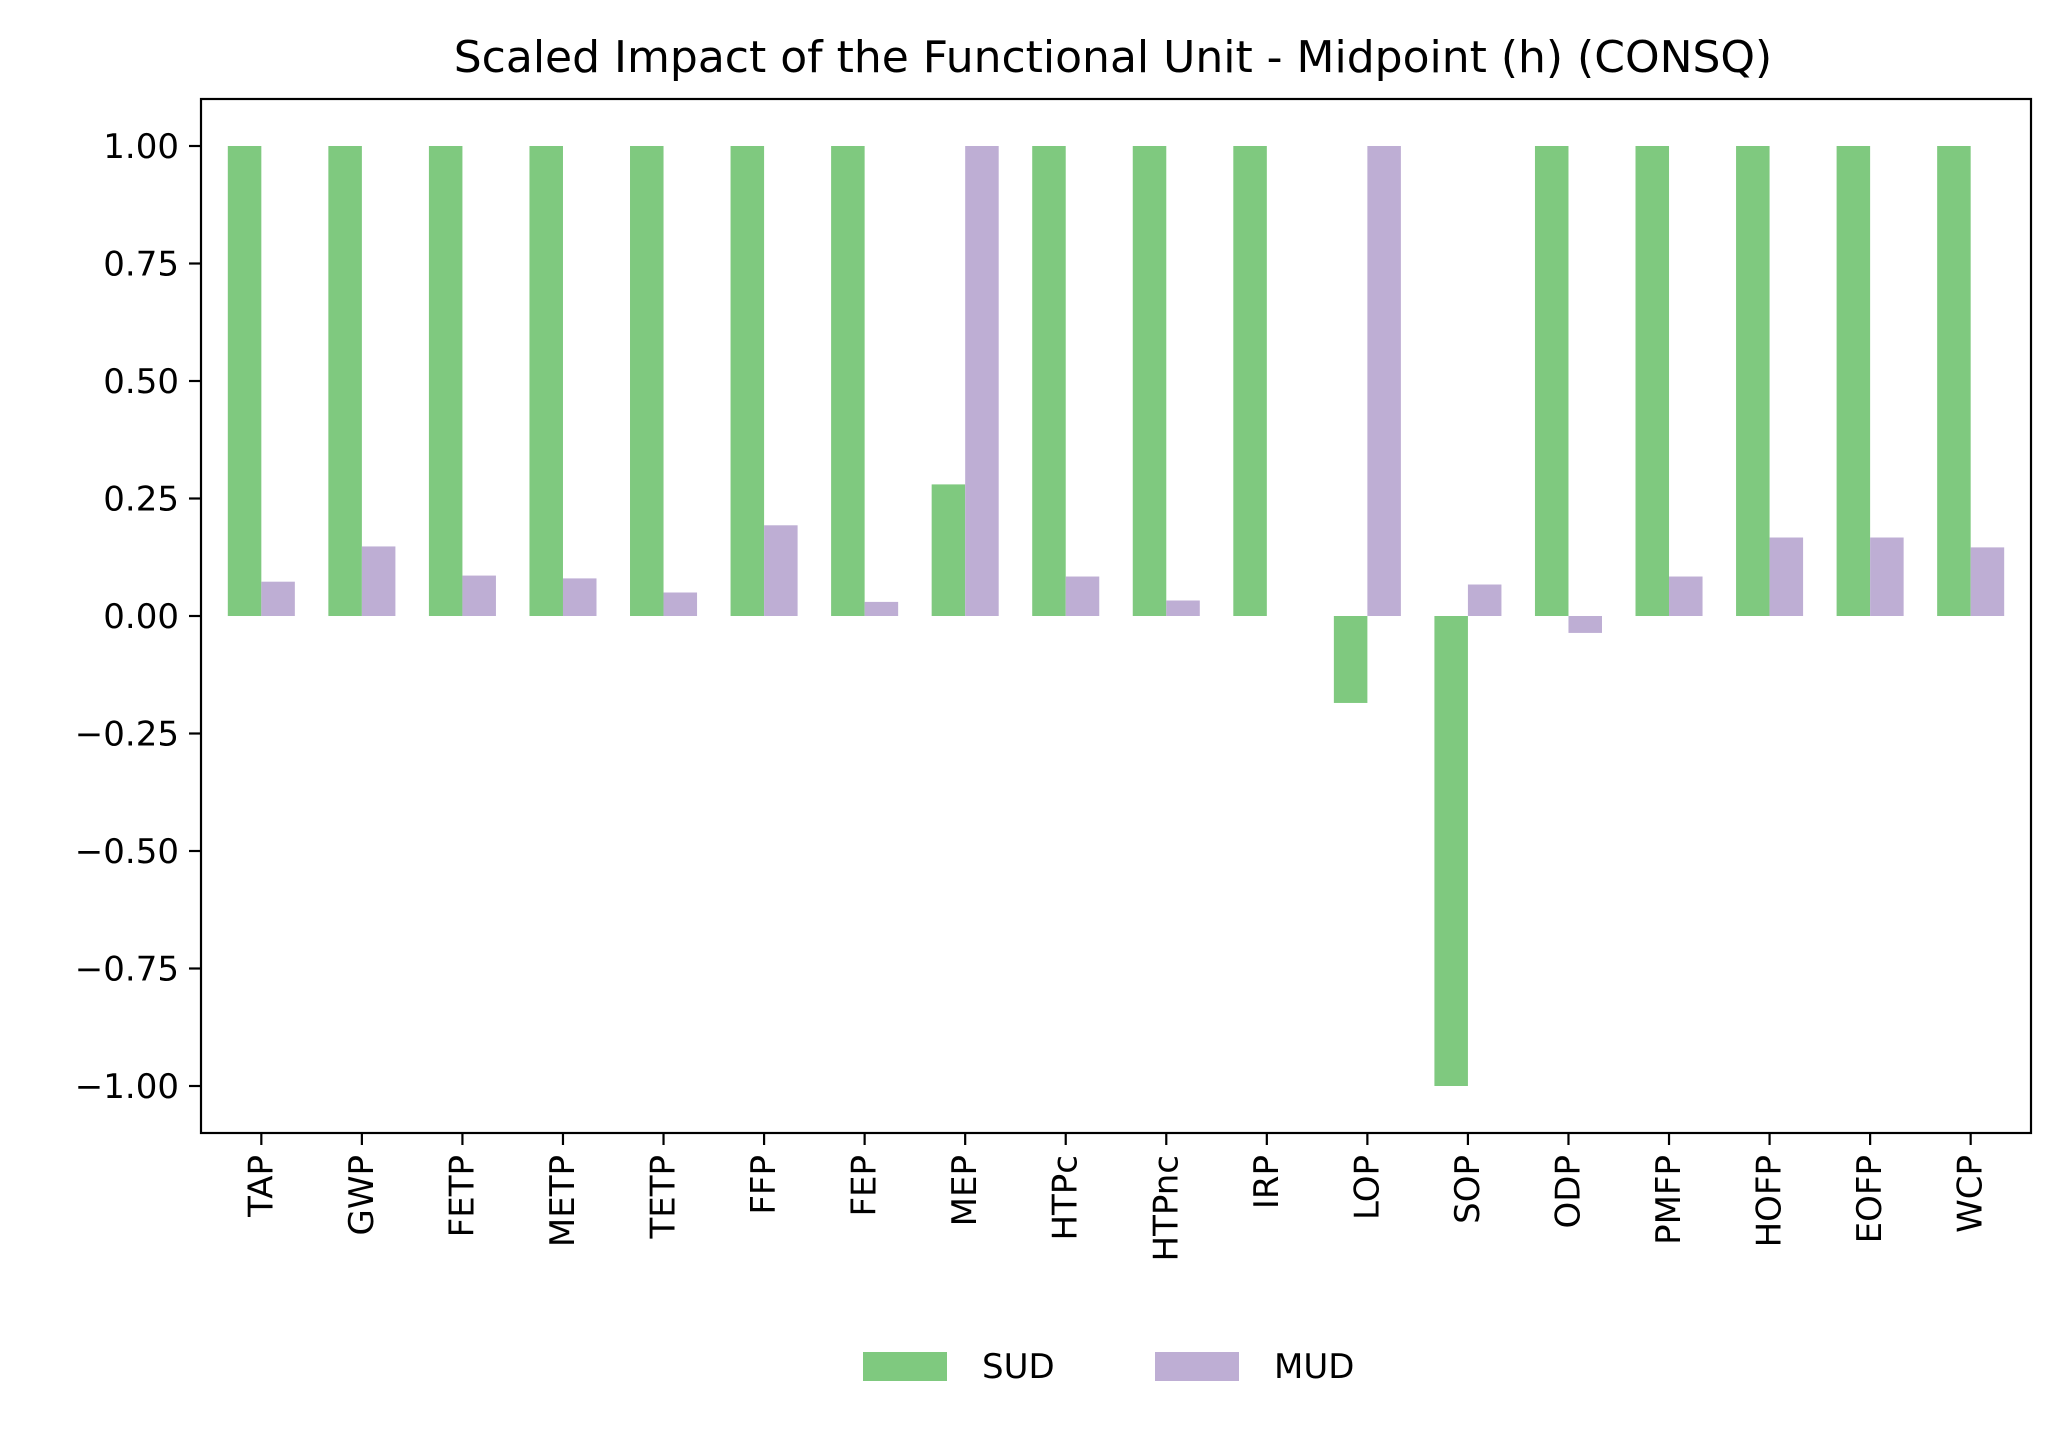 The width and height of the screenshot is (2053, 1430). What do you see at coordinates (1197, 1366) in the screenshot?
I see `legend-swatch-mud` at bounding box center [1197, 1366].